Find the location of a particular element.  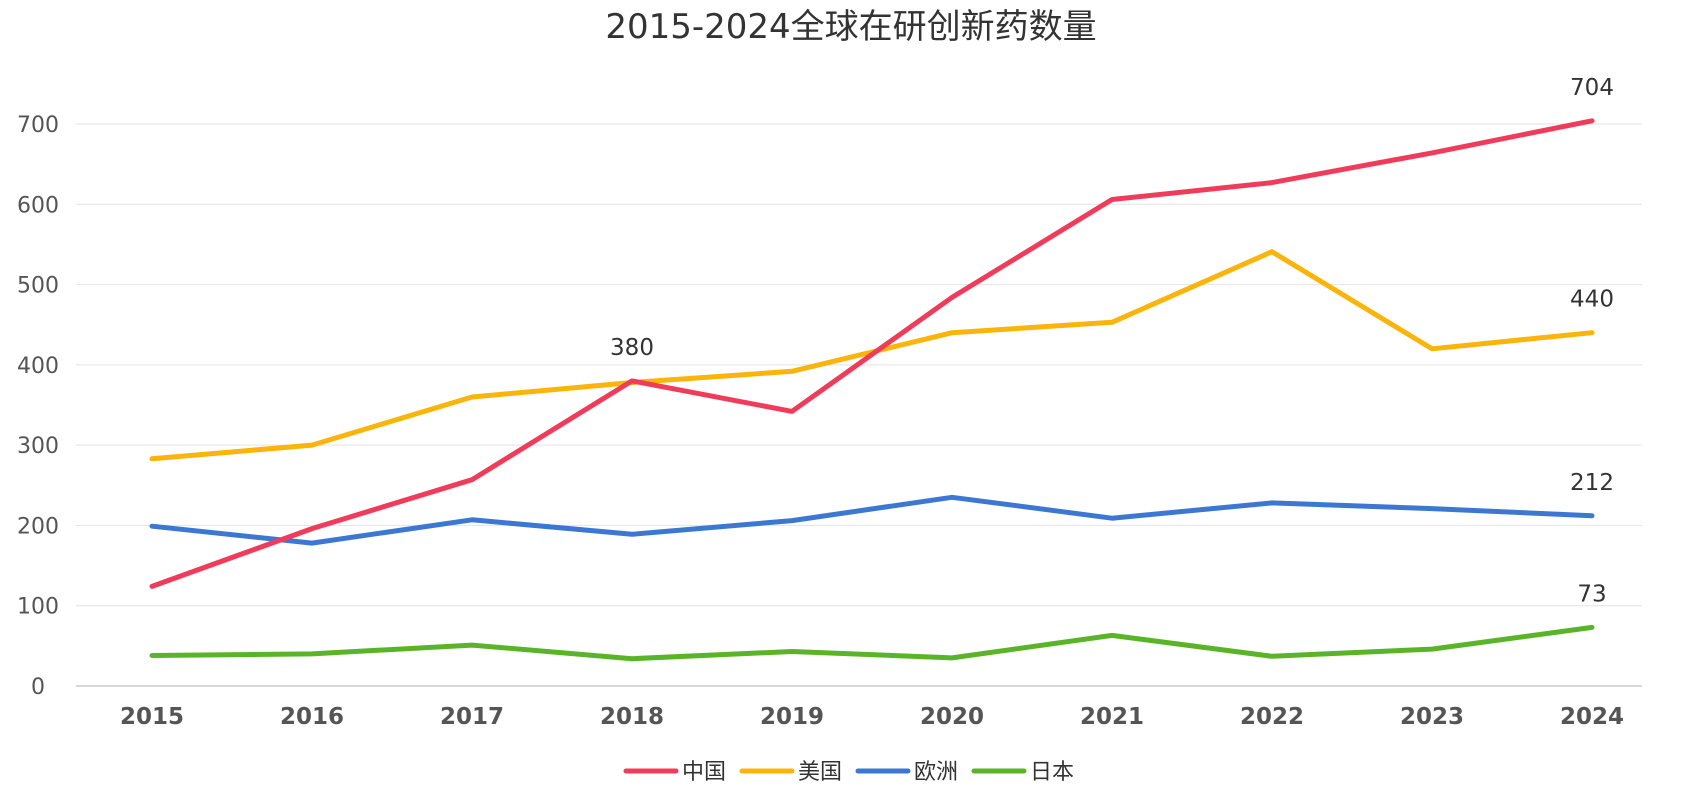

legend-item-日本: 日本 is located at coordinates (1022, 772).